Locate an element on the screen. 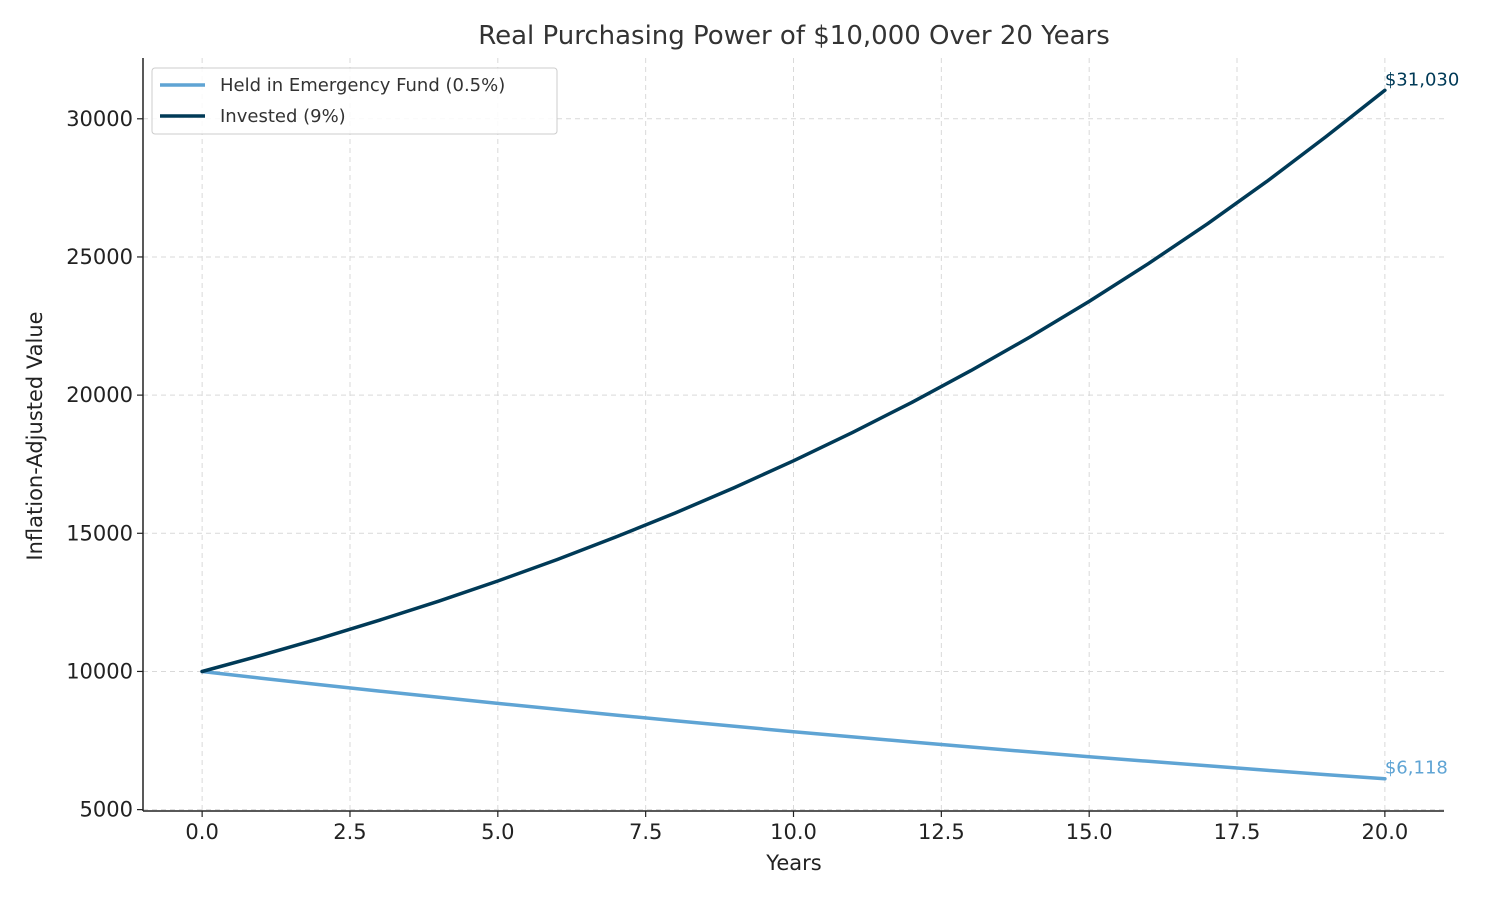  x-axis-label: Years is located at coordinates (793, 863).